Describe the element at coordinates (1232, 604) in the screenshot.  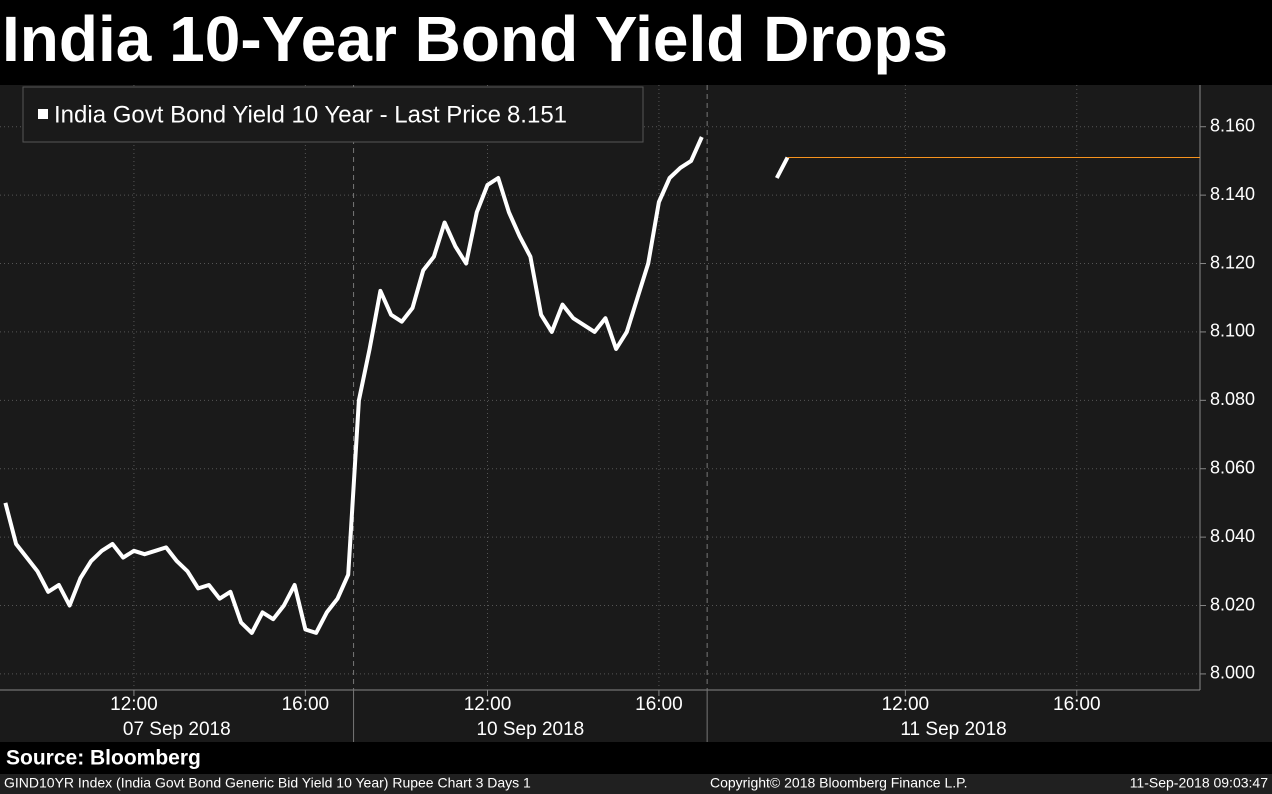
I see `y-tick-label: 8.020` at that location.